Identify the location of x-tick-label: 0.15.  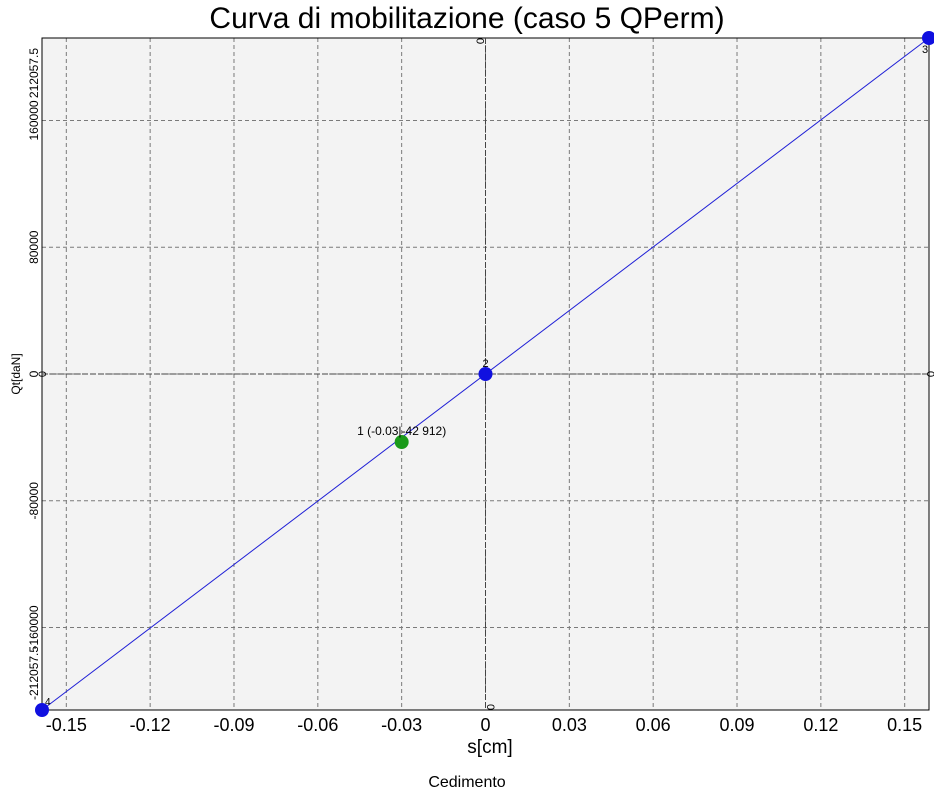
(904, 725).